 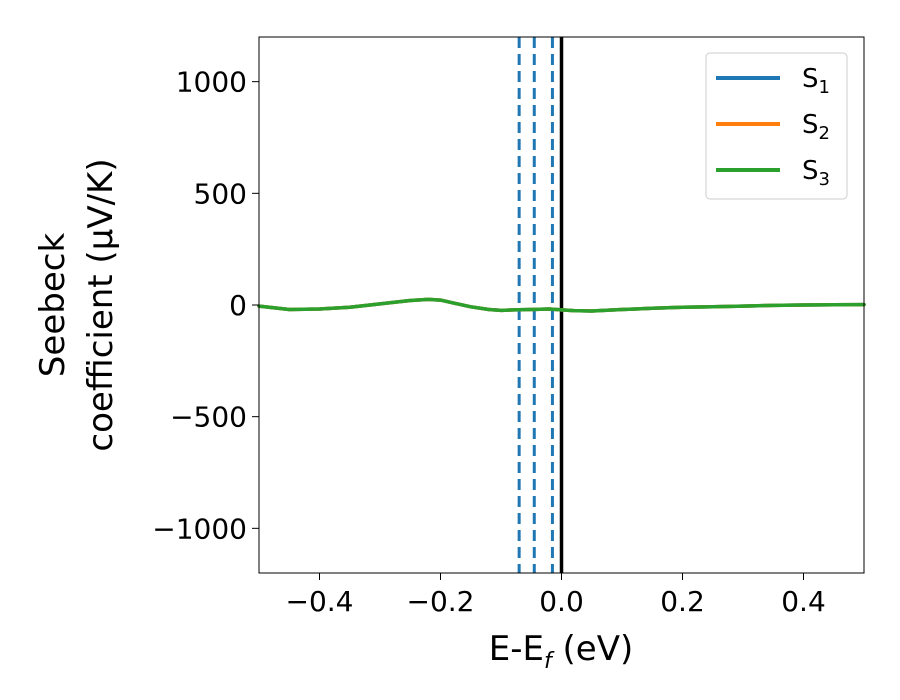 I want to click on x-axis-title-main: E-E, so click(x=516, y=649).